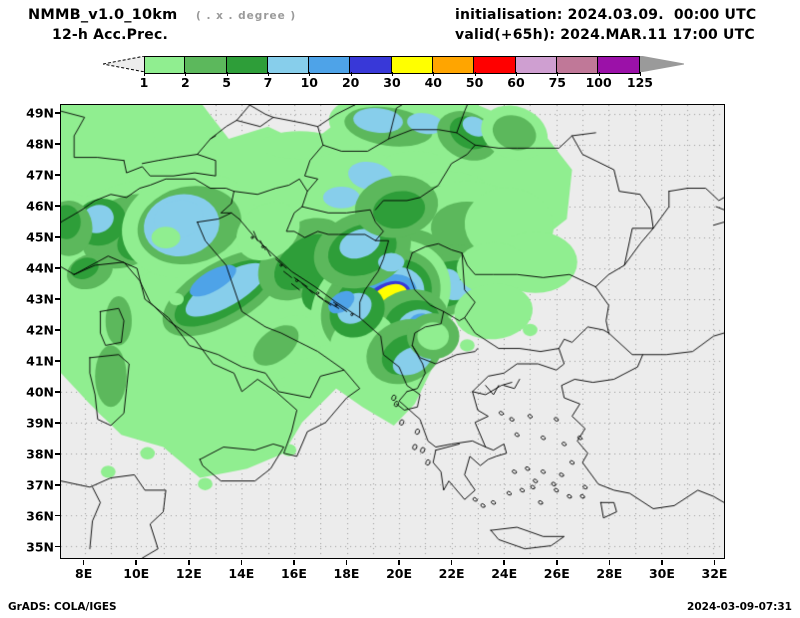 The width and height of the screenshot is (800, 618). What do you see at coordinates (227, 82) in the screenshot?
I see `colorbar-tick-label: 5` at bounding box center [227, 82].